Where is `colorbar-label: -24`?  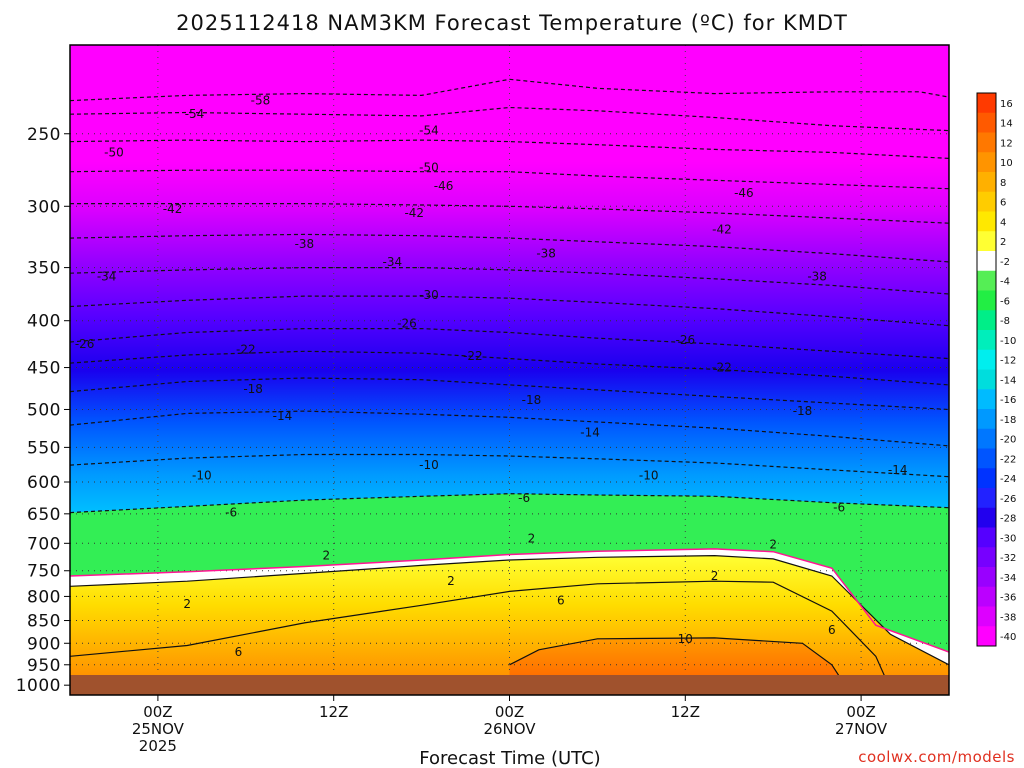 colorbar-label: -24 is located at coordinates (1008, 479).